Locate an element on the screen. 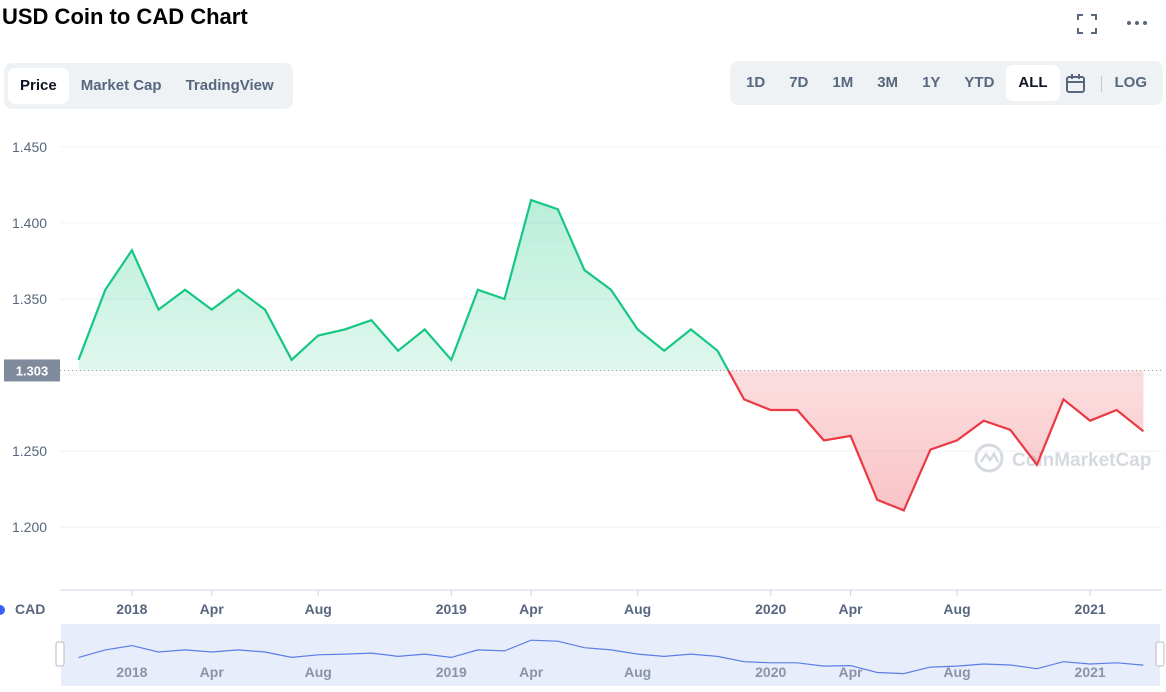  tab: Price is located at coordinates (38, 86).